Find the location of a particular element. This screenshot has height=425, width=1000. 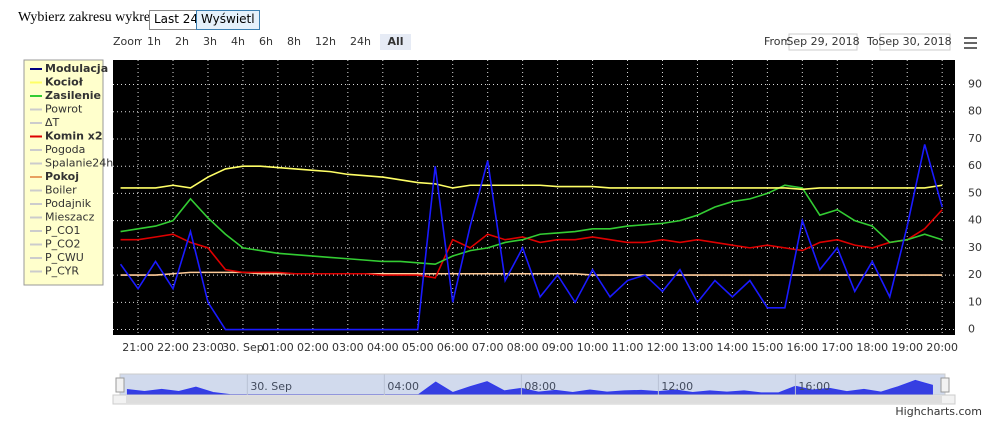

navigator-tick-label: 12:00 is located at coordinates (677, 386).